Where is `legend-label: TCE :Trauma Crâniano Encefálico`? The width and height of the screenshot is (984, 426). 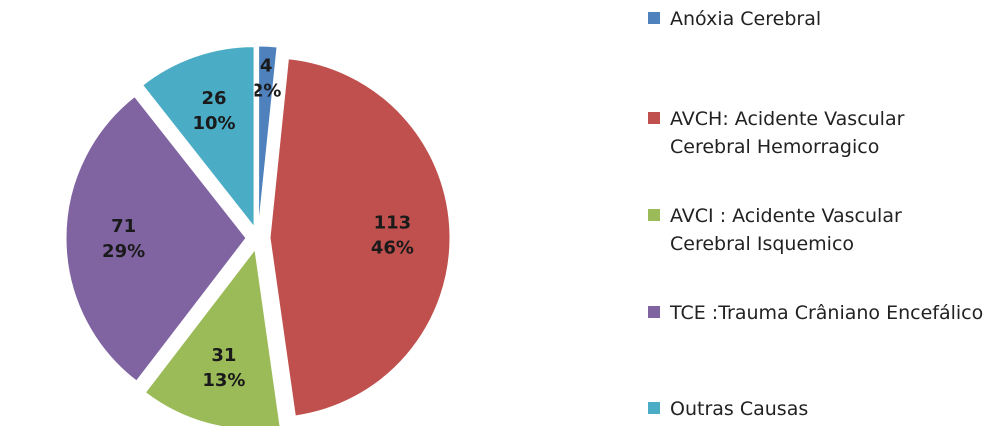
legend-label: TCE :Trauma Crâniano Encefálico is located at coordinates (827, 313).